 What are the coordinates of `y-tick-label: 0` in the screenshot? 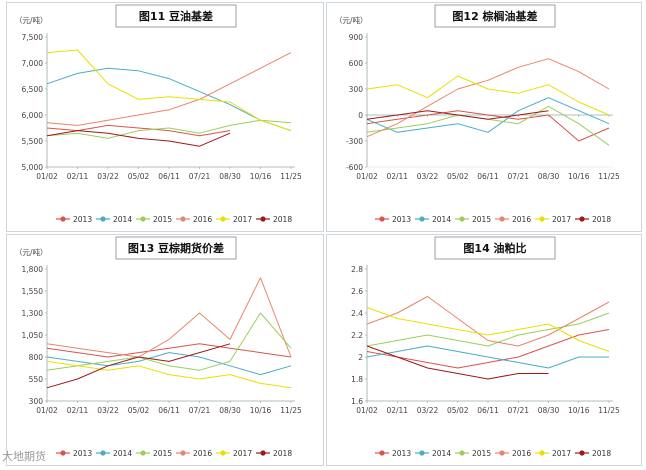 It's located at (360, 115).